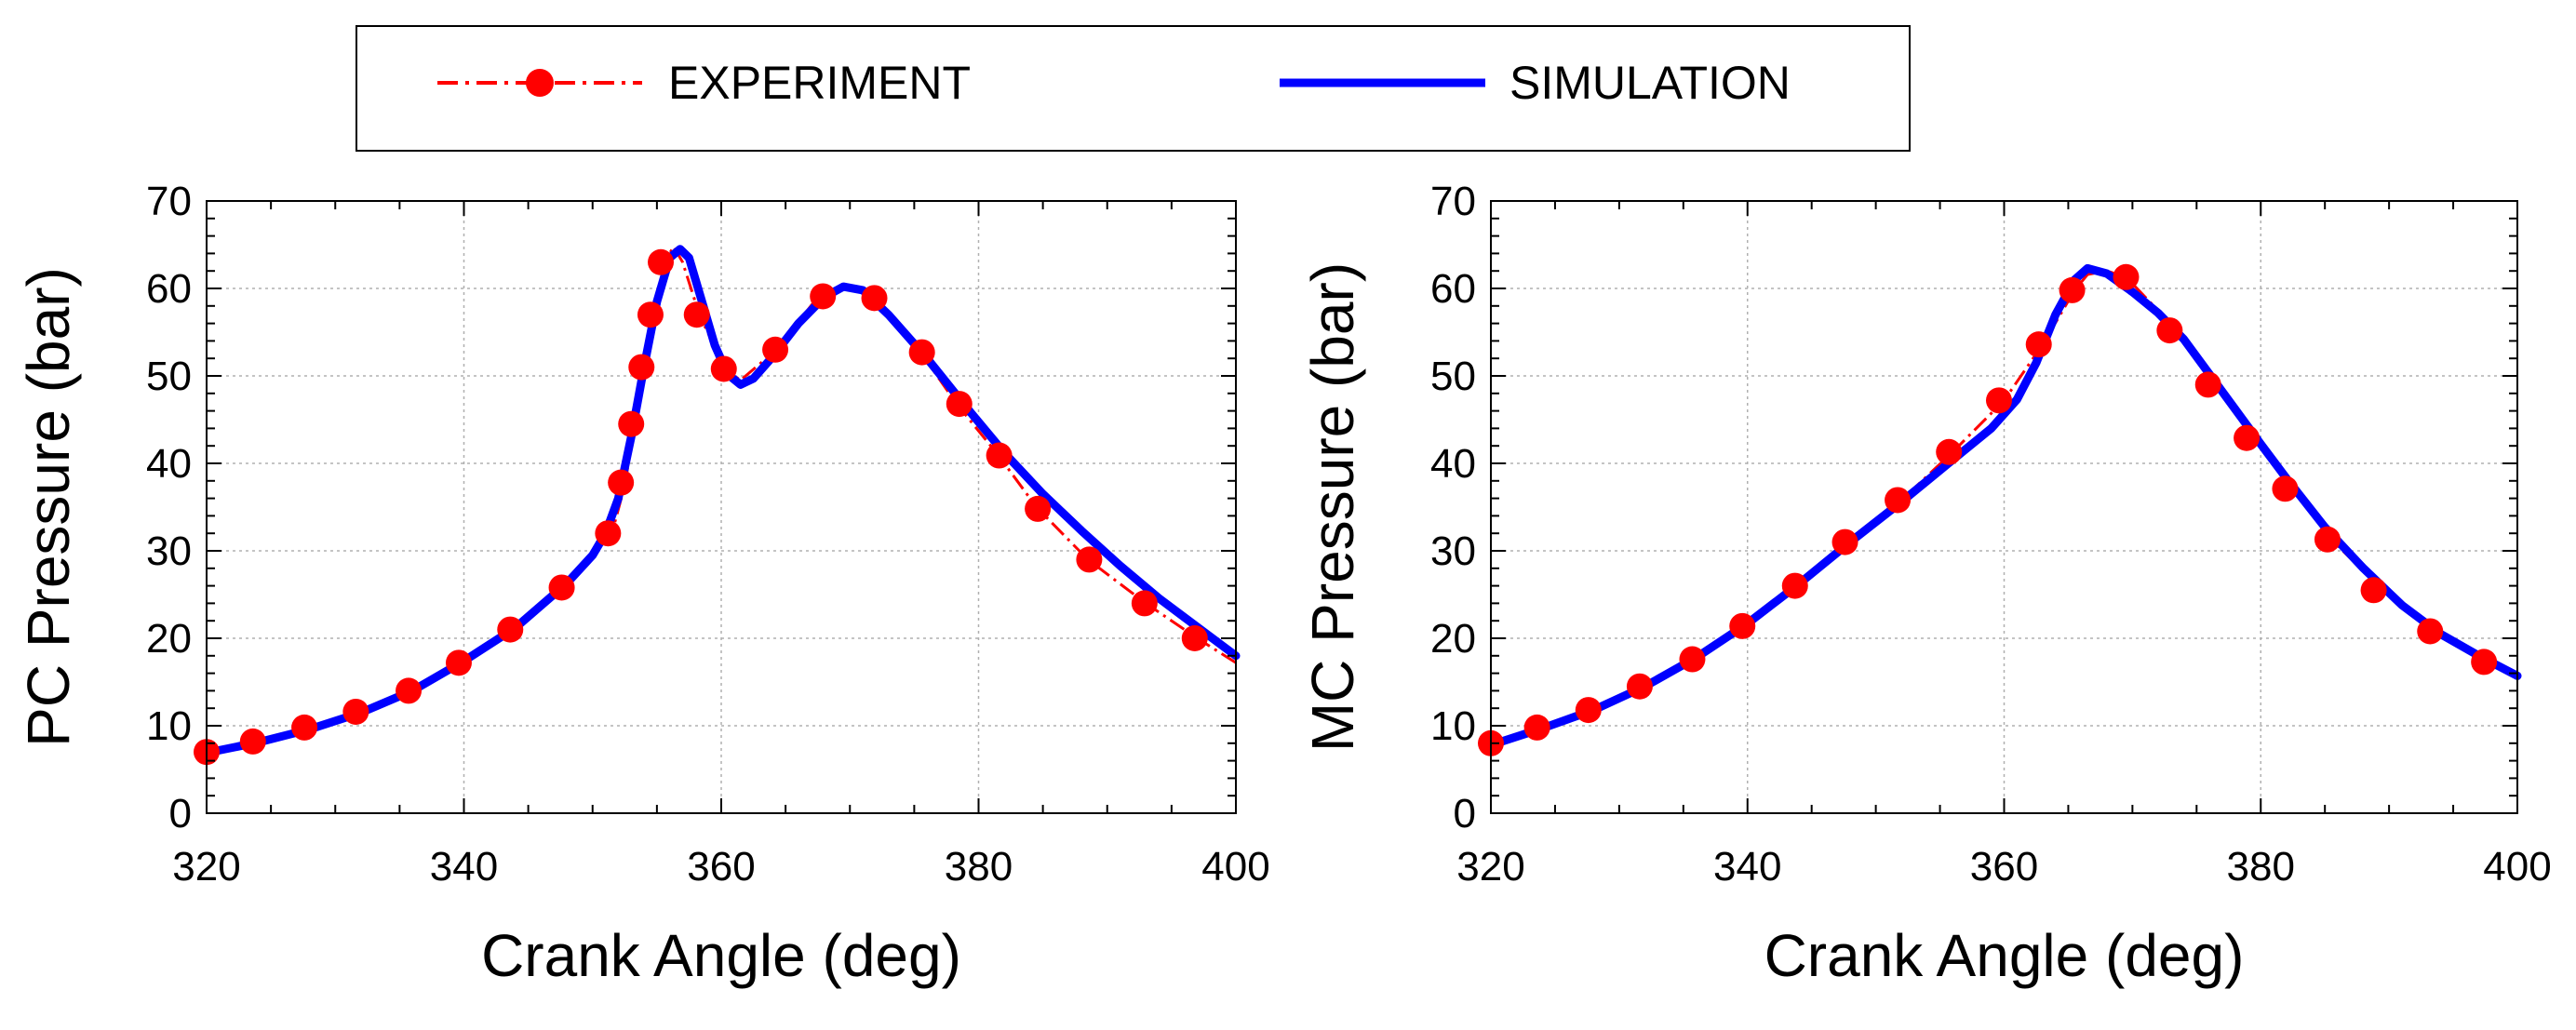  What do you see at coordinates (1650, 83) in the screenshot?
I see `legend-simulation-label: SIMULATION` at bounding box center [1650, 83].